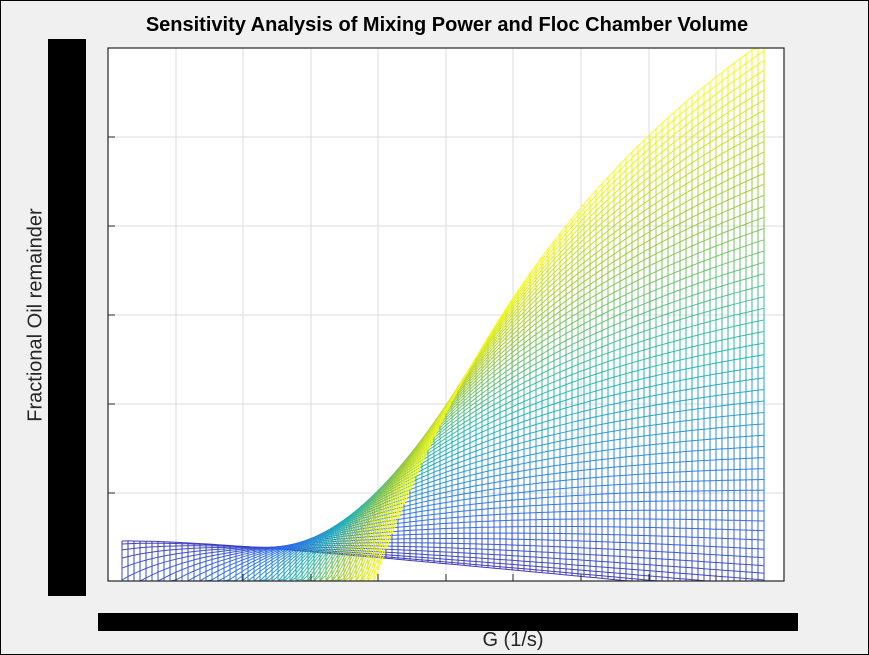 The height and width of the screenshot is (655, 869). Describe the element at coordinates (513, 640) in the screenshot. I see `x-axis-label: G (1/s)` at that location.